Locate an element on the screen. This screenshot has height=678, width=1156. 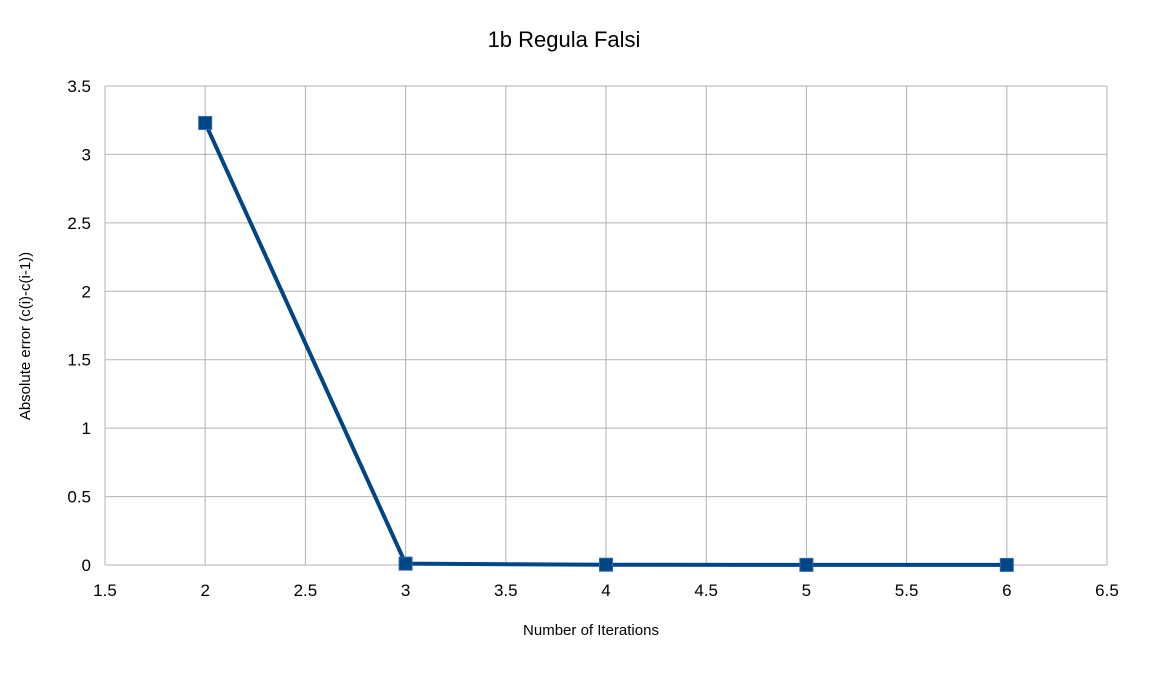
x-tick-label: 2.5 is located at coordinates (306, 590).